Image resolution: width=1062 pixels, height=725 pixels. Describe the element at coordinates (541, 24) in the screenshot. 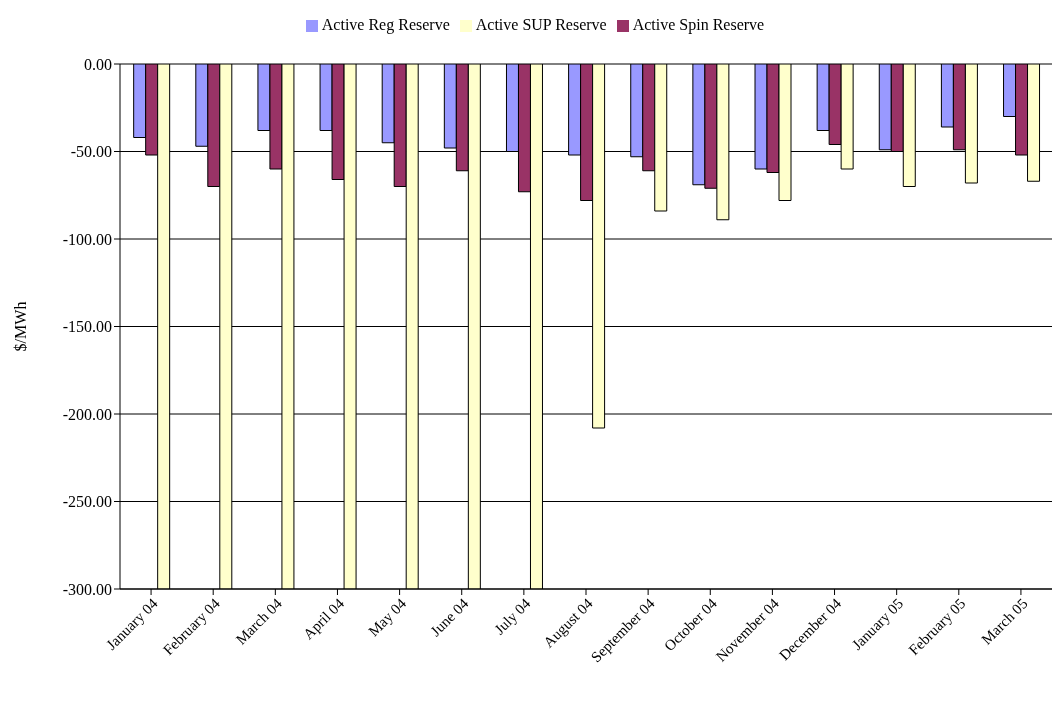

I see `legend-label: Active SUP Reserve` at that location.